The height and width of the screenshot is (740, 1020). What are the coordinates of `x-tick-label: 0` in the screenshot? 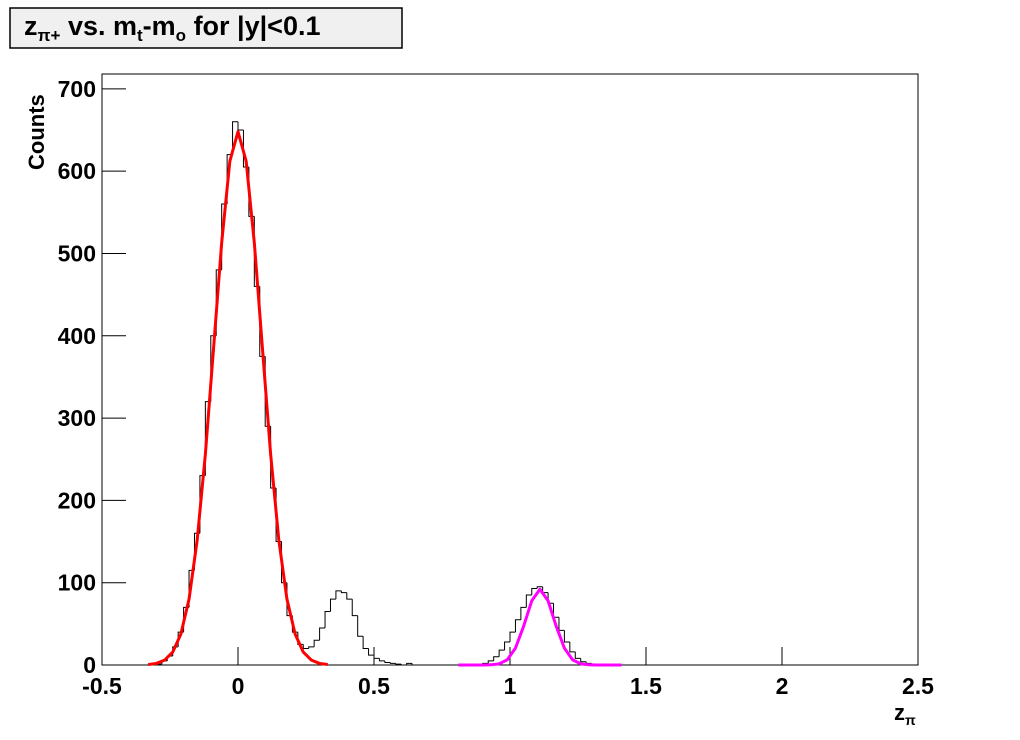 It's located at (238, 686).